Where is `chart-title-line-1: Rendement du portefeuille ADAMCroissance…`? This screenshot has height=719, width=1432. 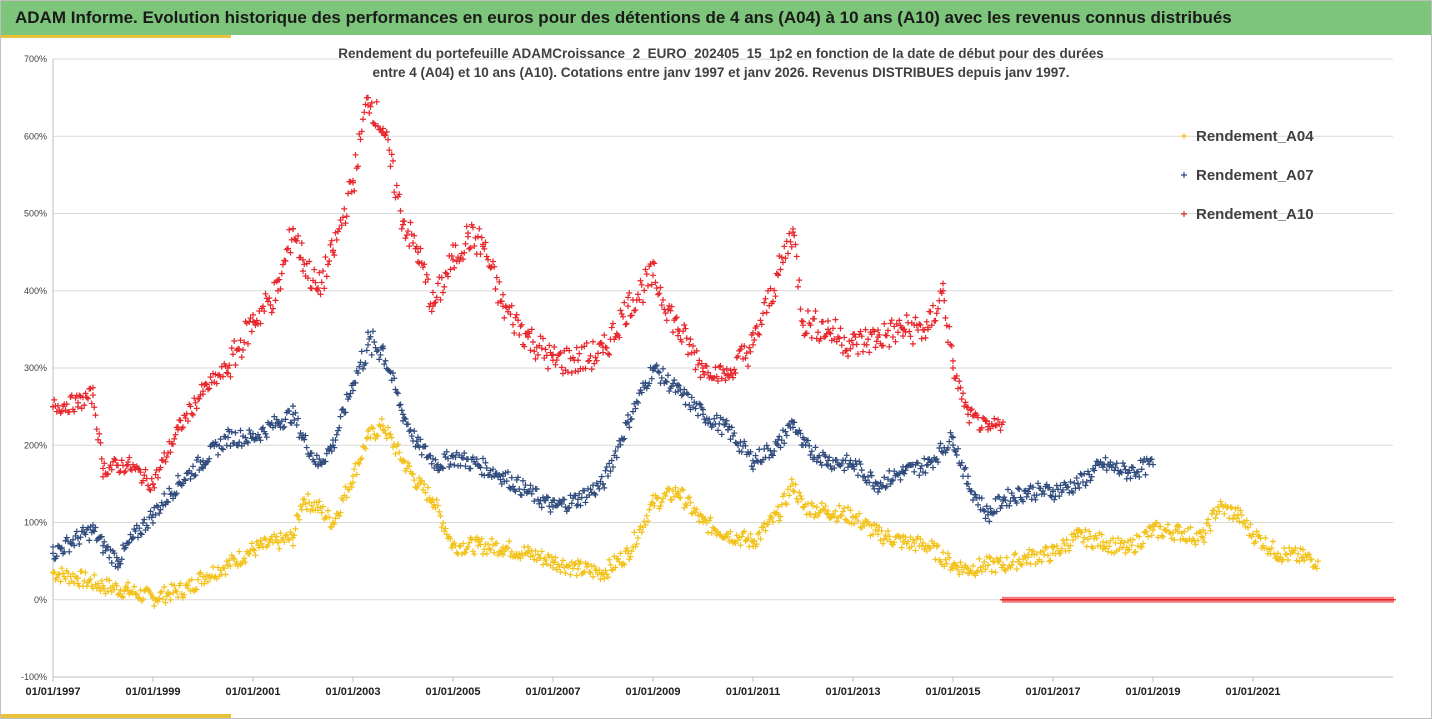 chart-title-line-1: Rendement du portefeuille ADAMCroissance… is located at coordinates (721, 53).